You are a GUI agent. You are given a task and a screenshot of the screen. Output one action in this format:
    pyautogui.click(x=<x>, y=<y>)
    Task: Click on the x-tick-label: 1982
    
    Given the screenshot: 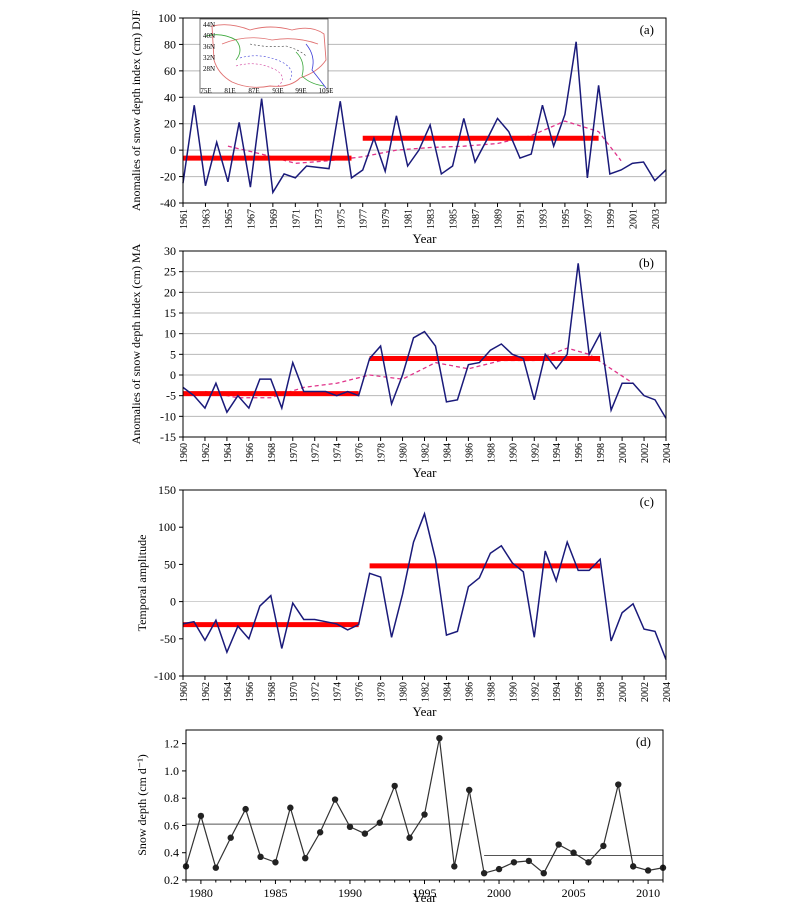 What is the action you would take?
    pyautogui.click(x=426, y=692)
    